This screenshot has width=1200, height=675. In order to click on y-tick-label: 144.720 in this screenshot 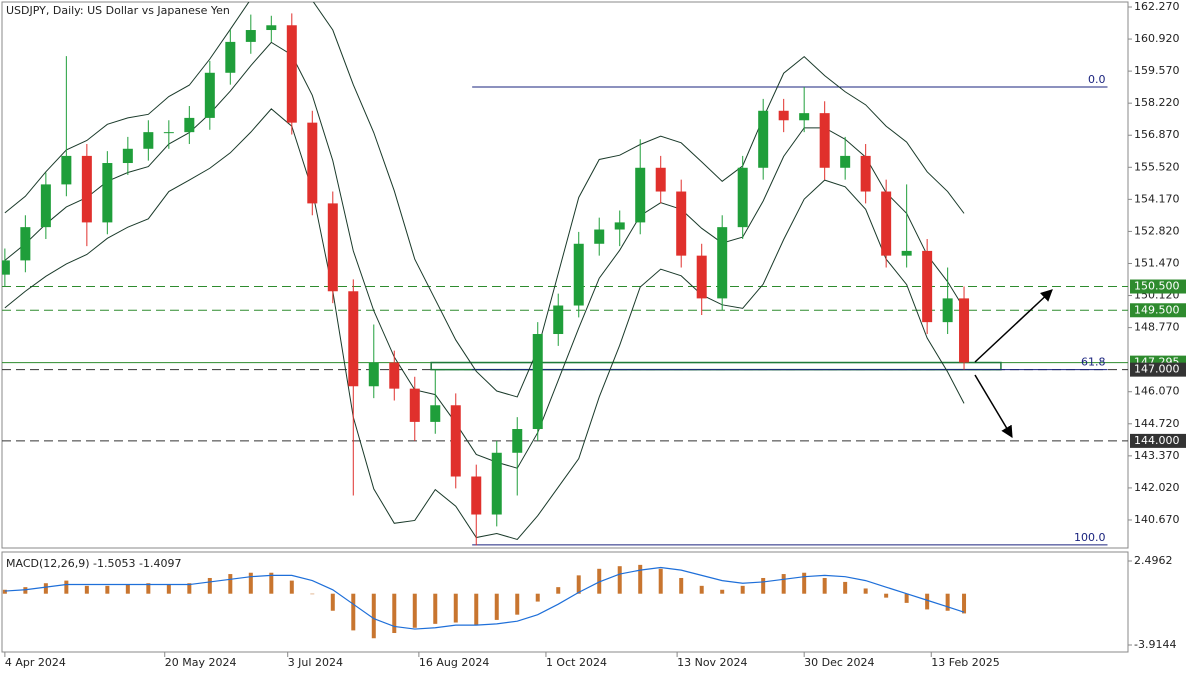, I will do `click(1157, 423)`.